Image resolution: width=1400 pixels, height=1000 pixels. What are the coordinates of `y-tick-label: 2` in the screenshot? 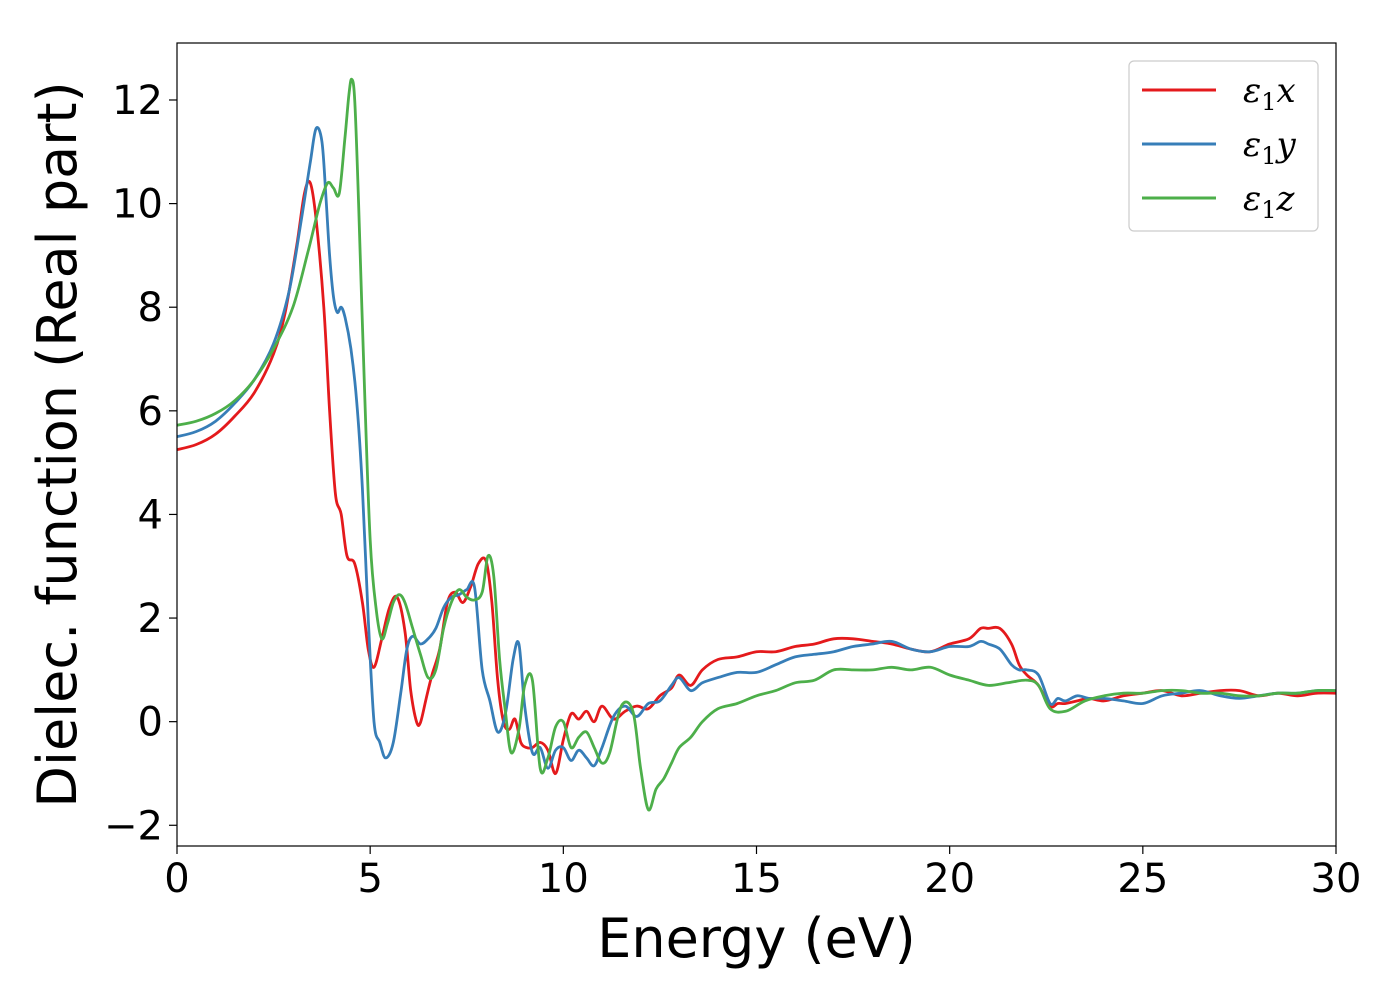 It's located at (150, 619).